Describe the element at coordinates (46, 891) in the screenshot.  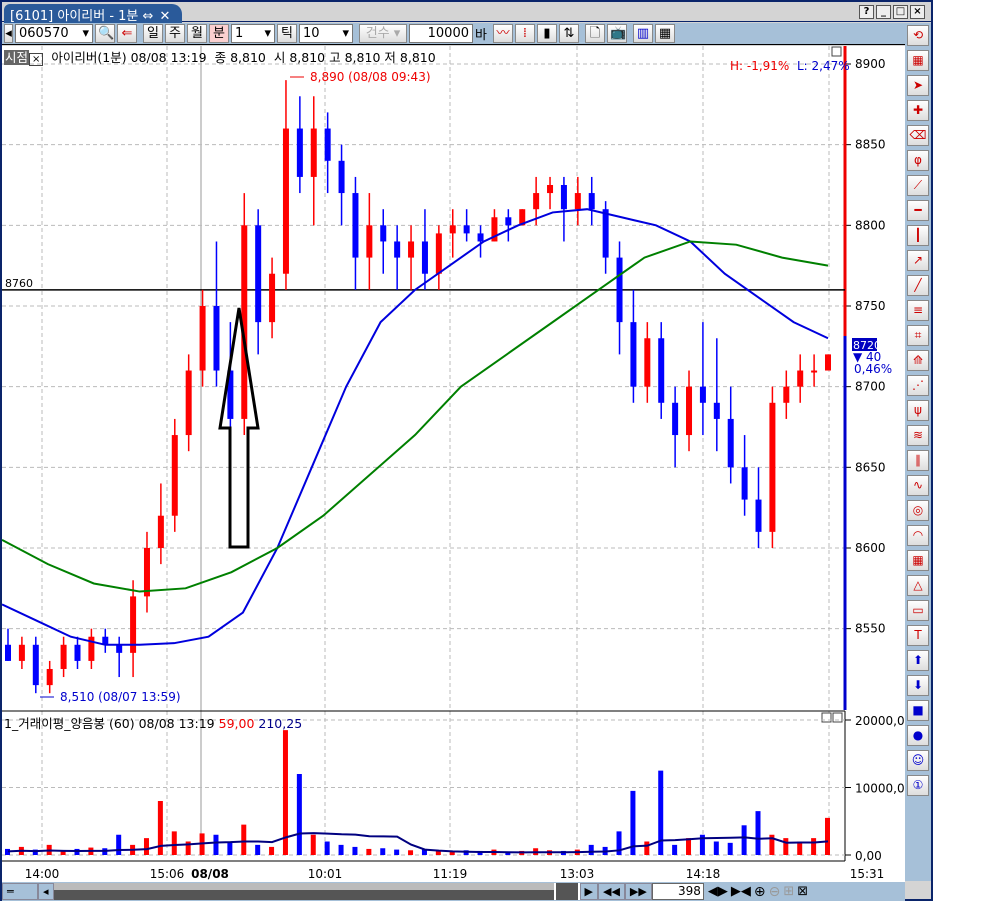
I see `scroll-left-button: ◂` at that location.